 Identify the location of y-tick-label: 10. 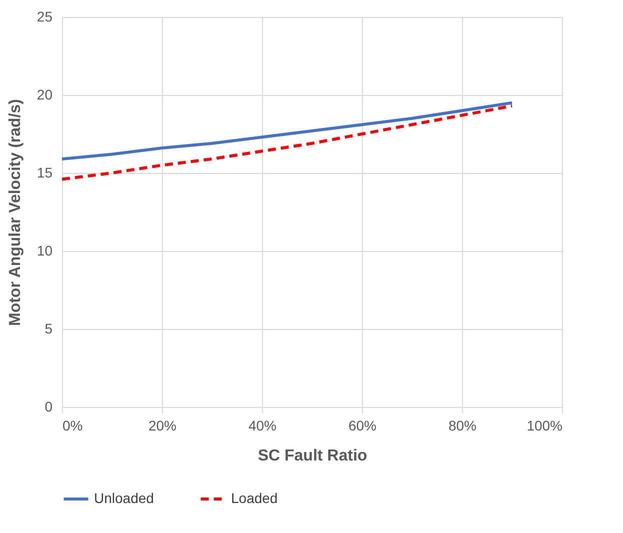
(44, 250).